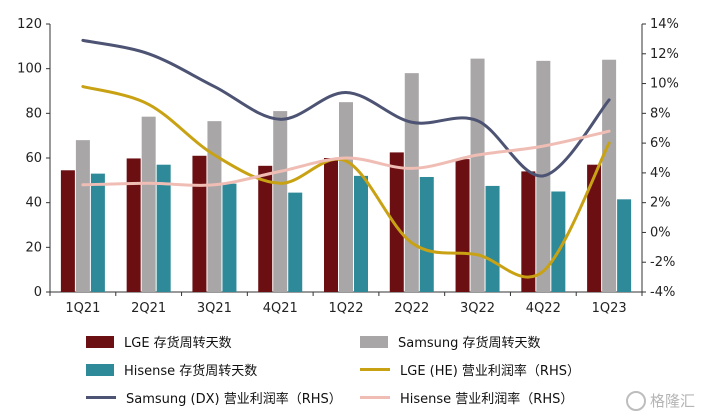 The width and height of the screenshot is (703, 417). Describe the element at coordinates (664, 54) in the screenshot. I see `y-right-tick-label: 12%` at that location.